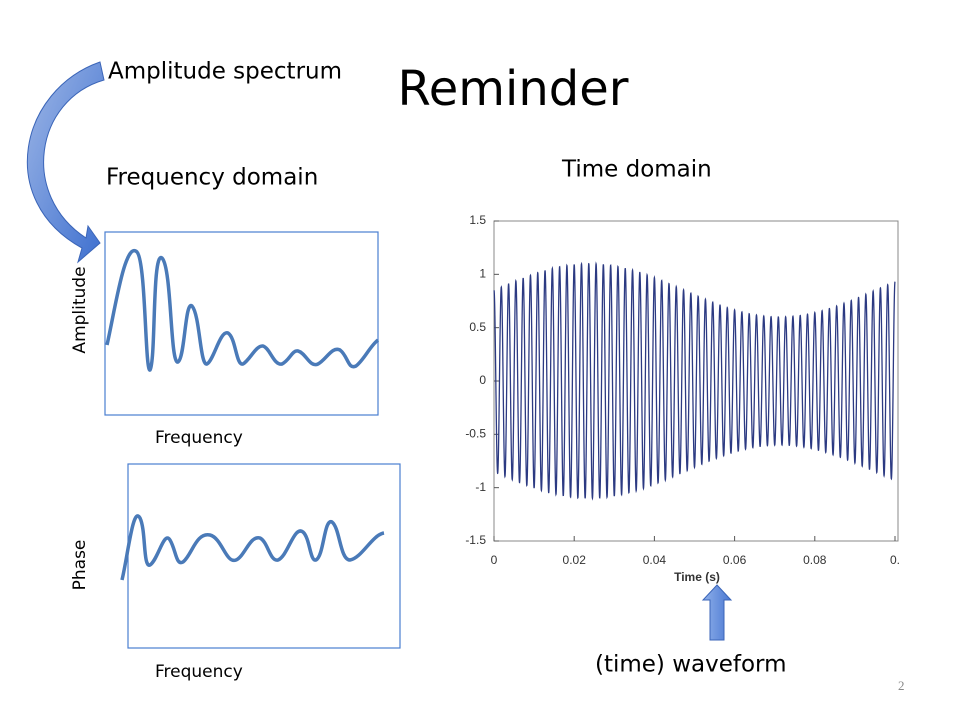 This screenshot has height=720, width=960. What do you see at coordinates (80, 565) in the screenshot?
I see `axis-label: Phase` at bounding box center [80, 565].